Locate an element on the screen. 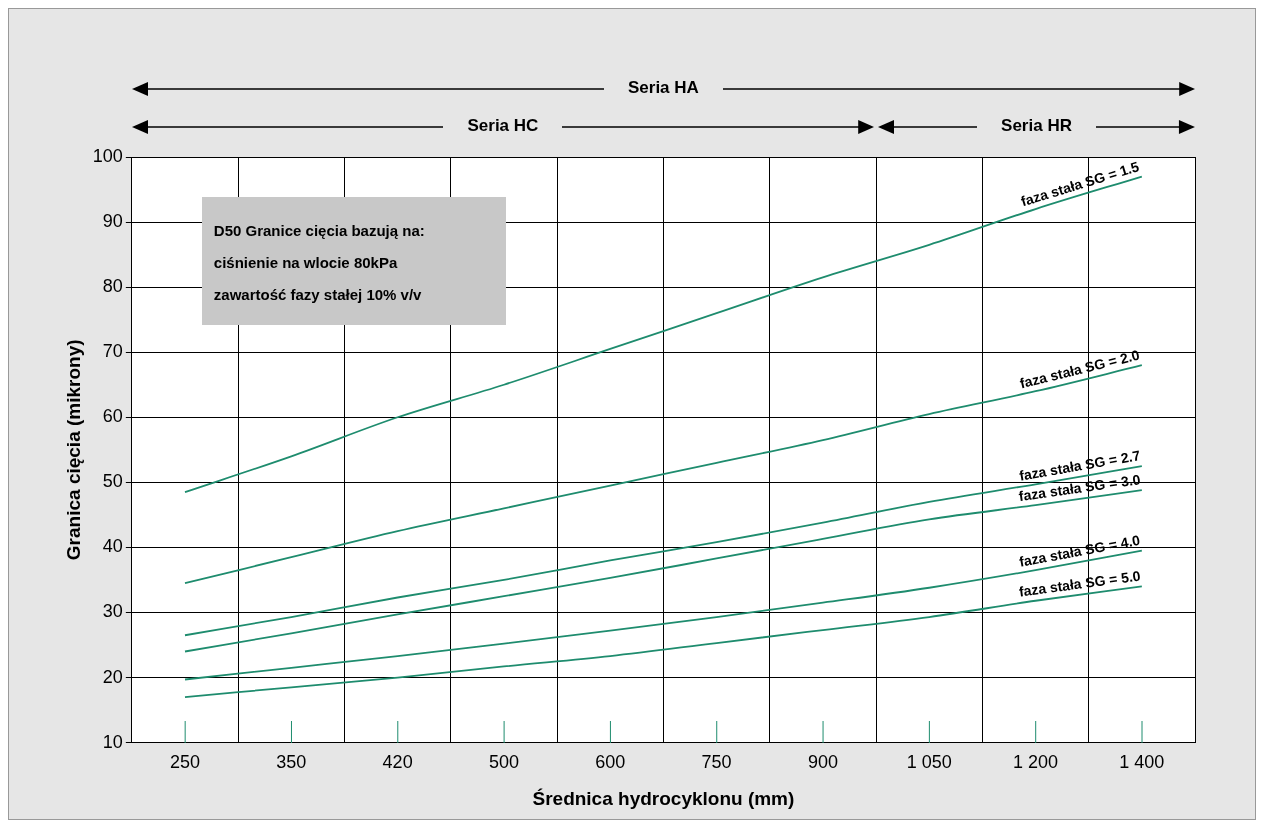 The height and width of the screenshot is (828, 1264). y-tick-label: 10 is located at coordinates (112, 741).